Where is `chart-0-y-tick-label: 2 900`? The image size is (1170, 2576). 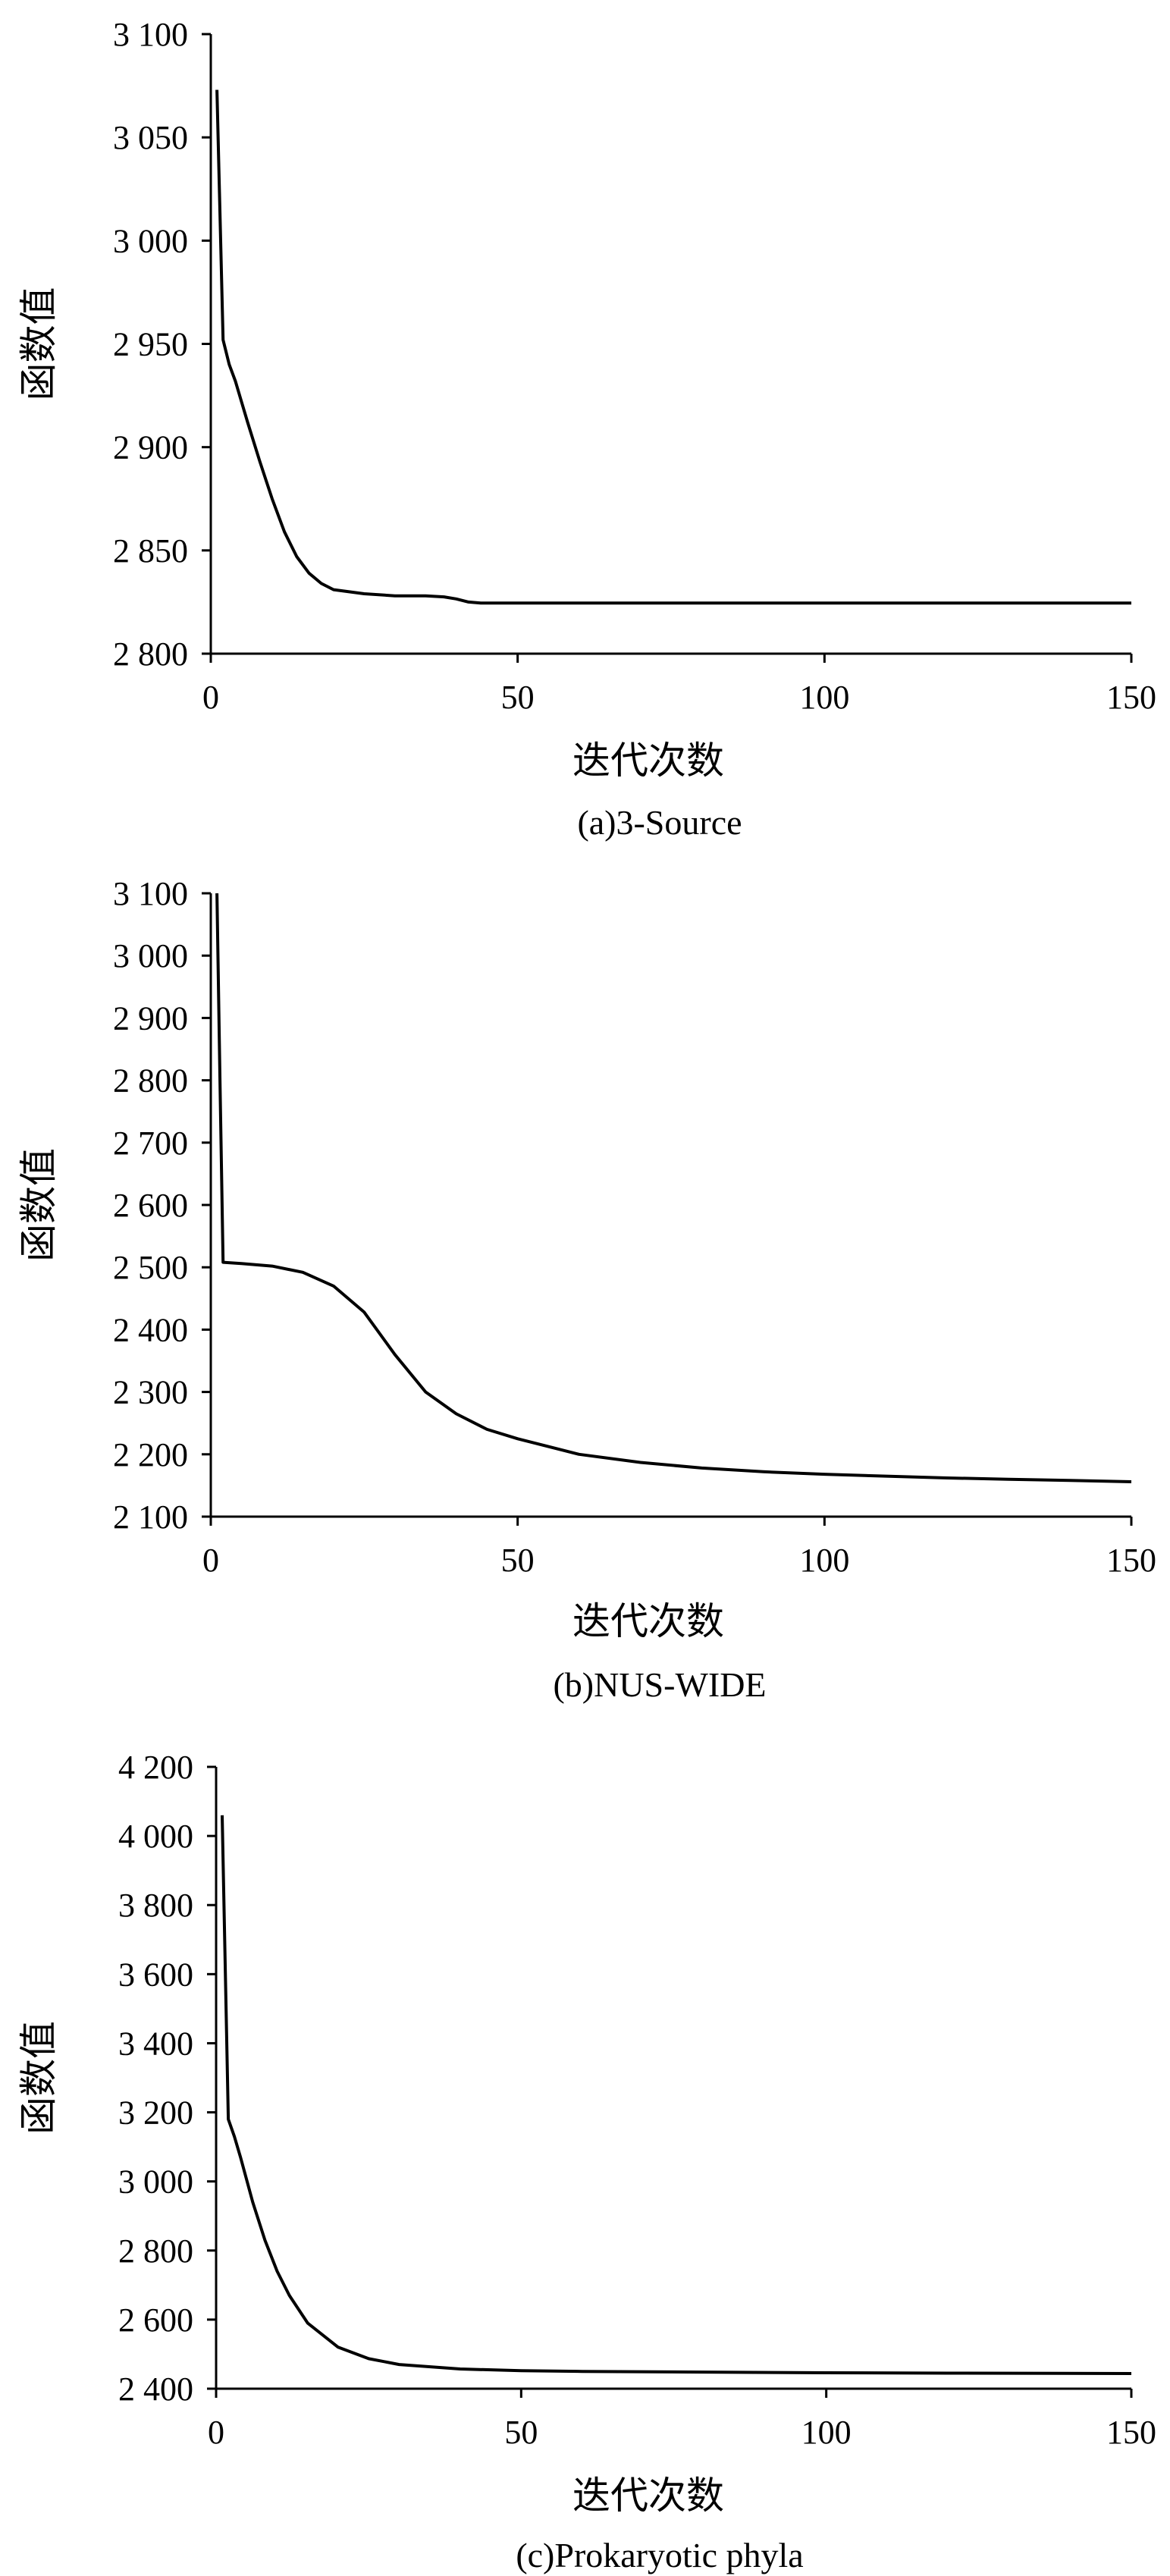 chart-0-y-tick-label: 2 900 is located at coordinates (150, 447).